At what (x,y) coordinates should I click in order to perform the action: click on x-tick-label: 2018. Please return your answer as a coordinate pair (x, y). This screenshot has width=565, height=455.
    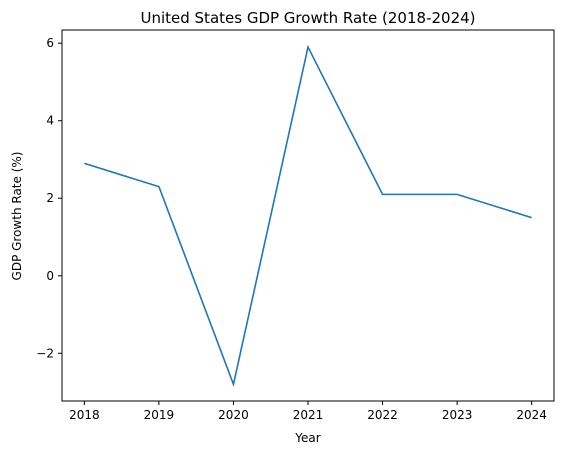
    Looking at the image, I should click on (84, 415).